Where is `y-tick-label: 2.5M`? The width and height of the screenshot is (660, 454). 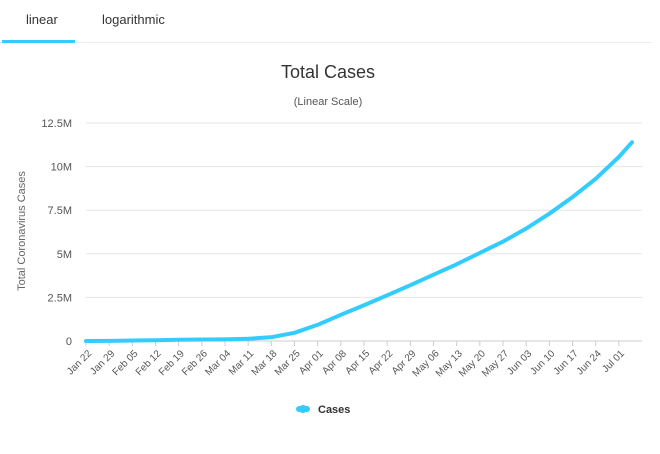 y-tick-label: 2.5M is located at coordinates (60, 298).